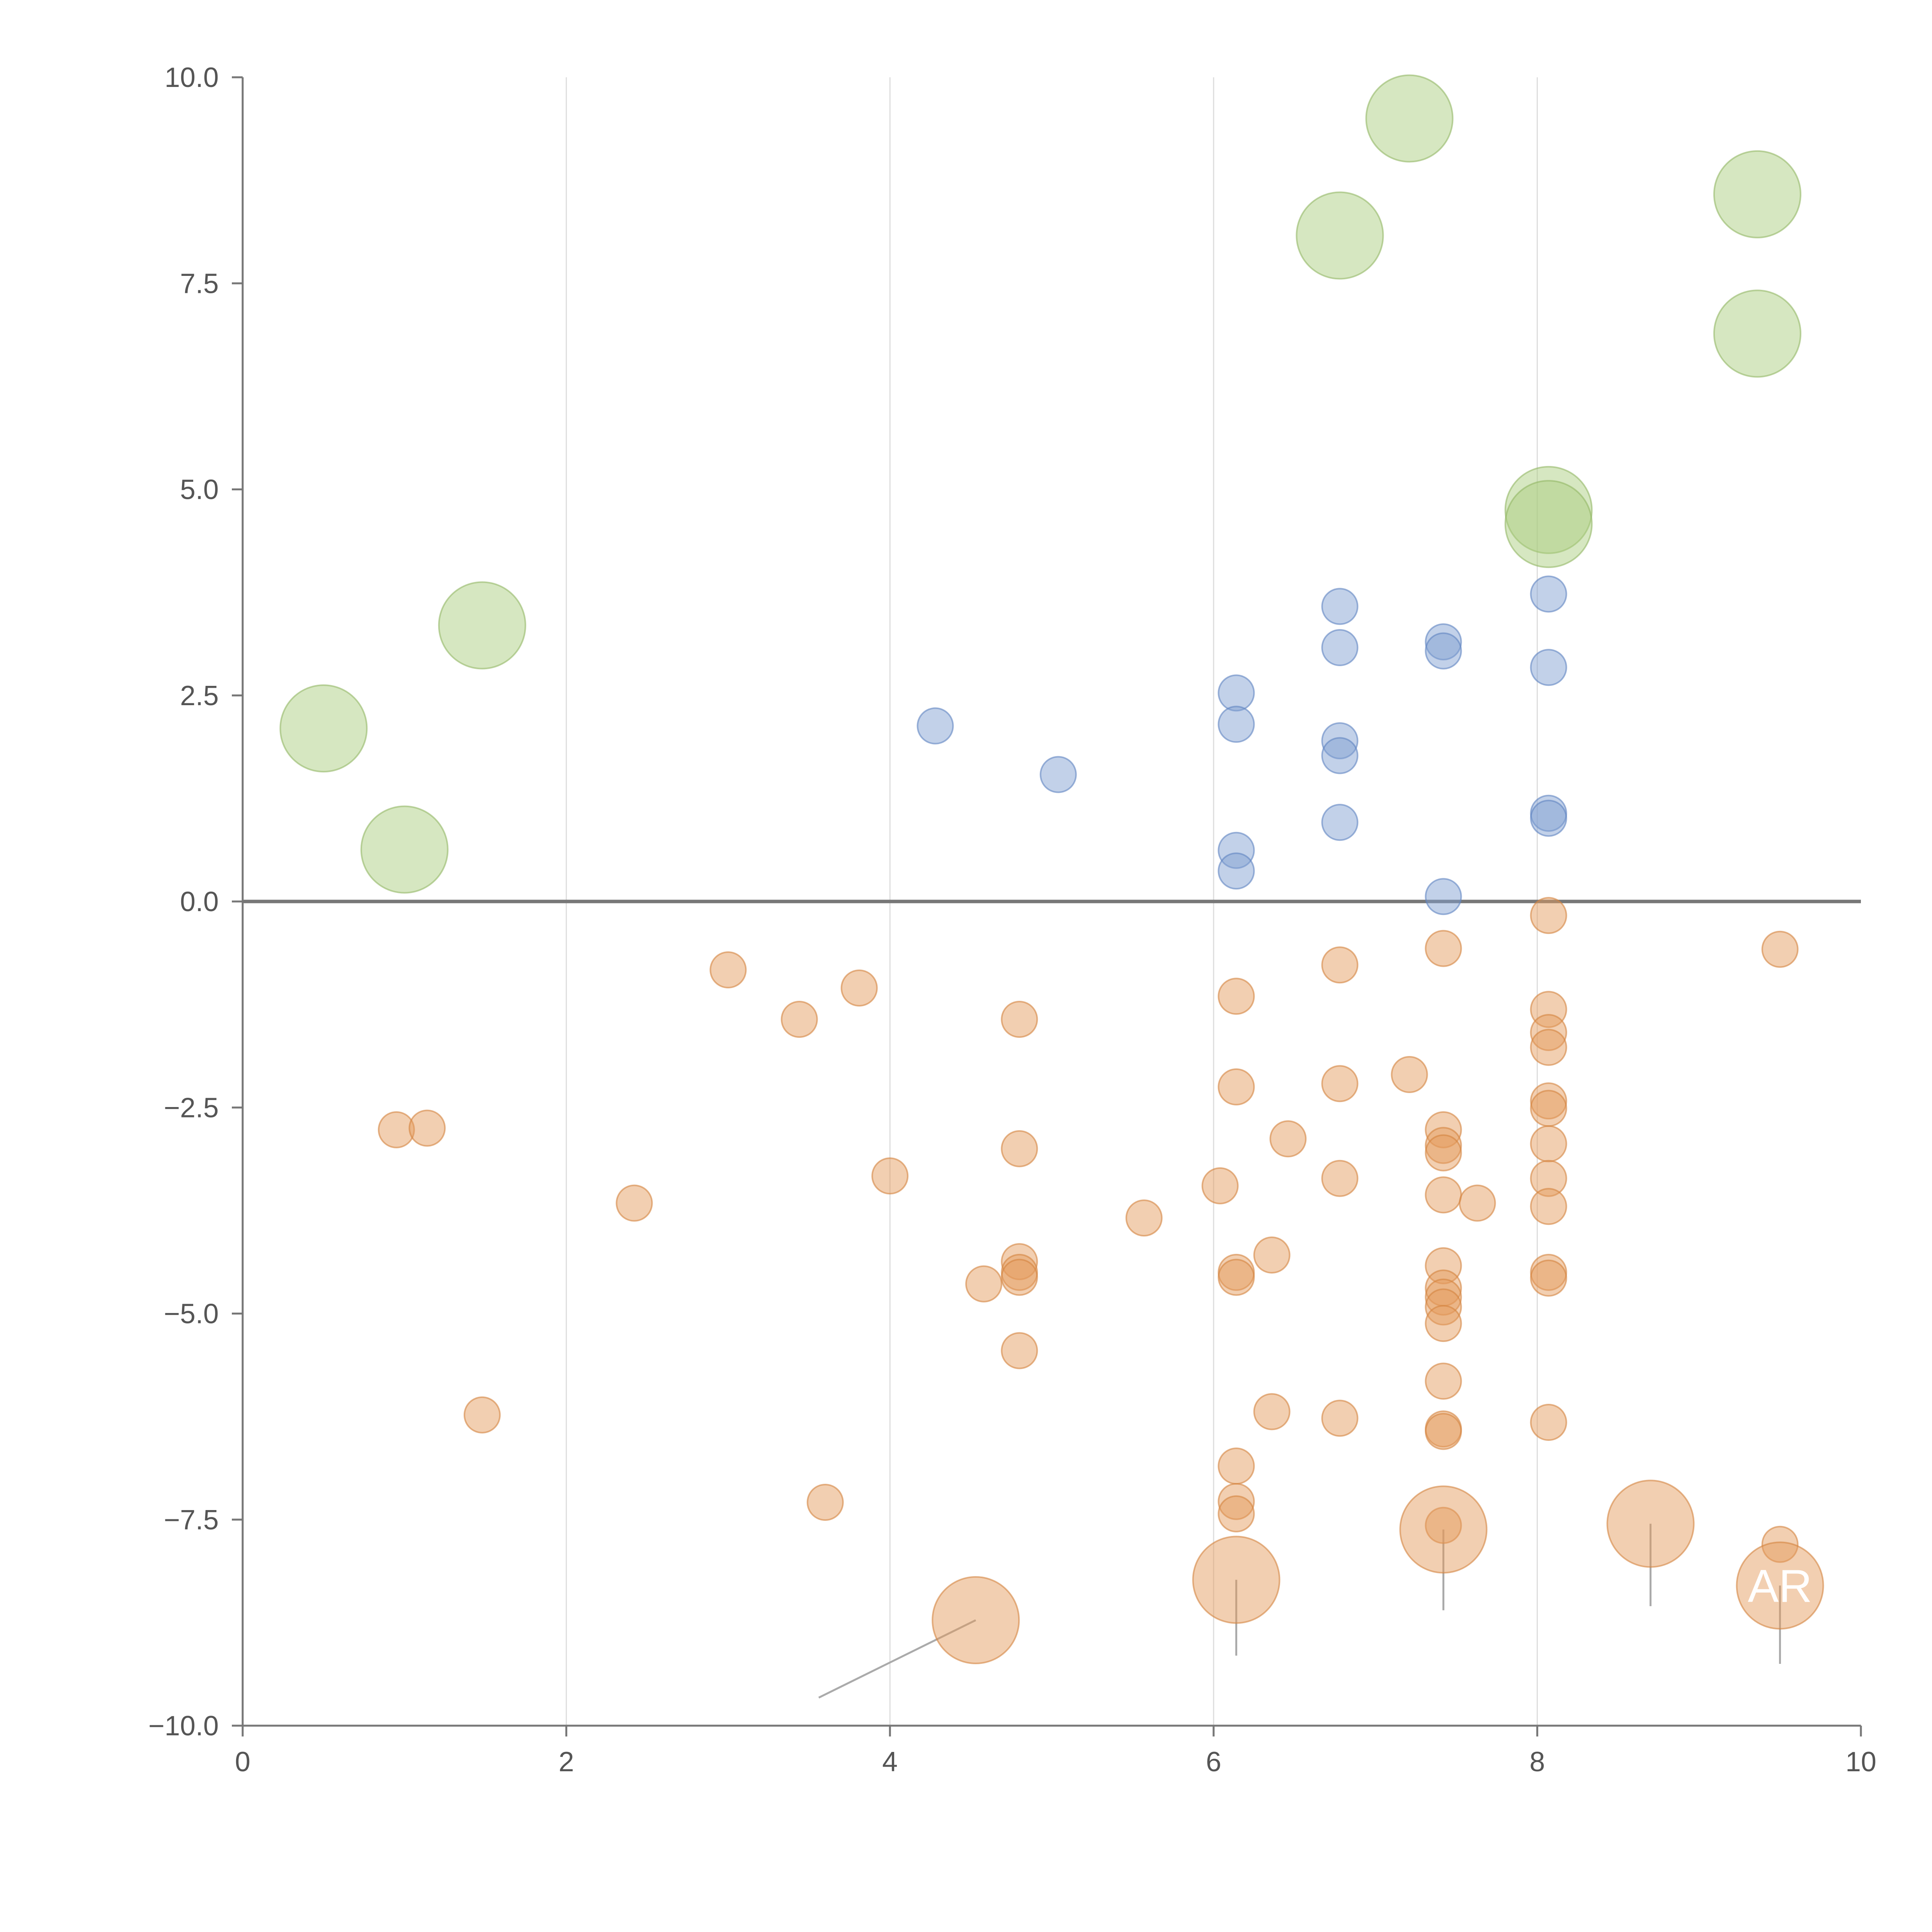 The height and width of the screenshot is (1932, 1932). What do you see at coordinates (1213, 1762) in the screenshot?
I see `x-tick-label-3: 6` at bounding box center [1213, 1762].